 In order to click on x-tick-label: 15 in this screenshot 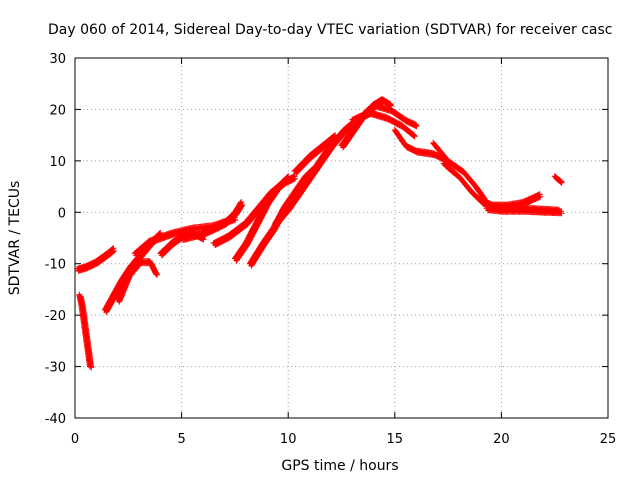, I will do `click(395, 439)`.